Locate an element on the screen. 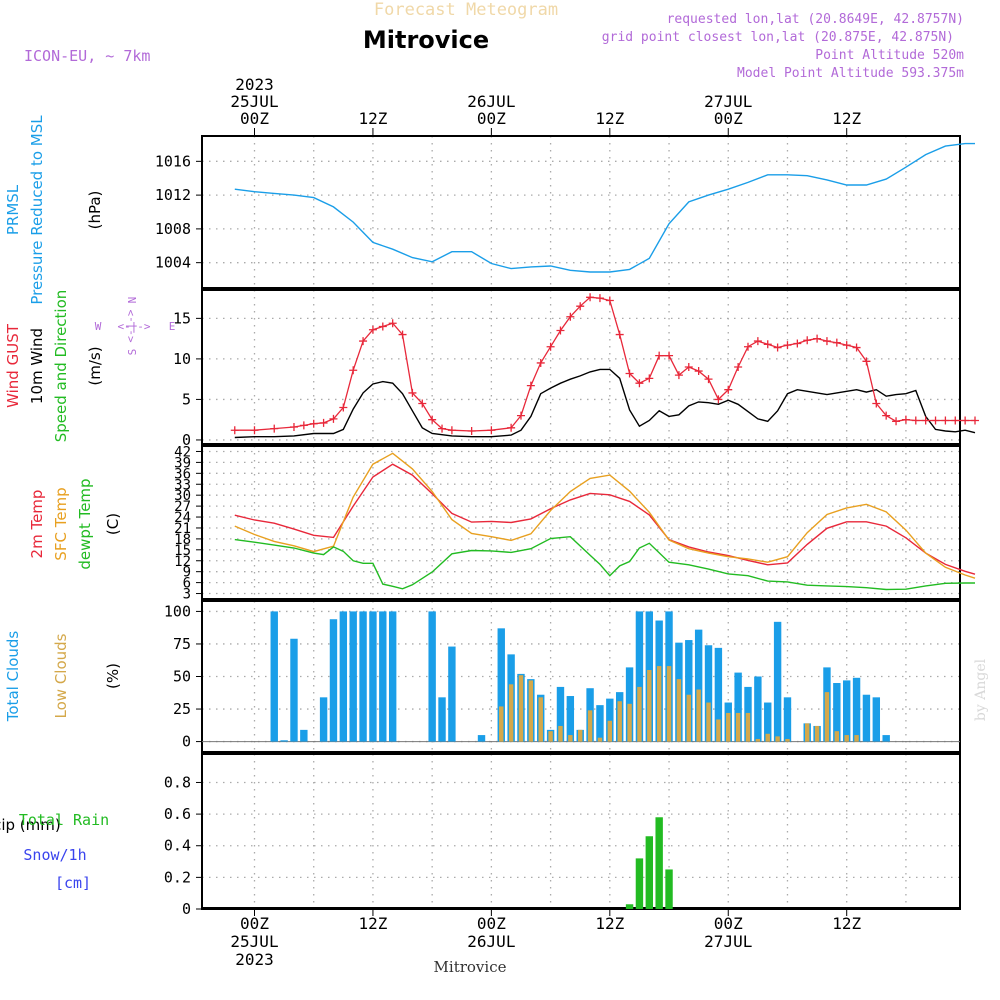  y-tick-label: 39 is located at coordinates (182, 463).